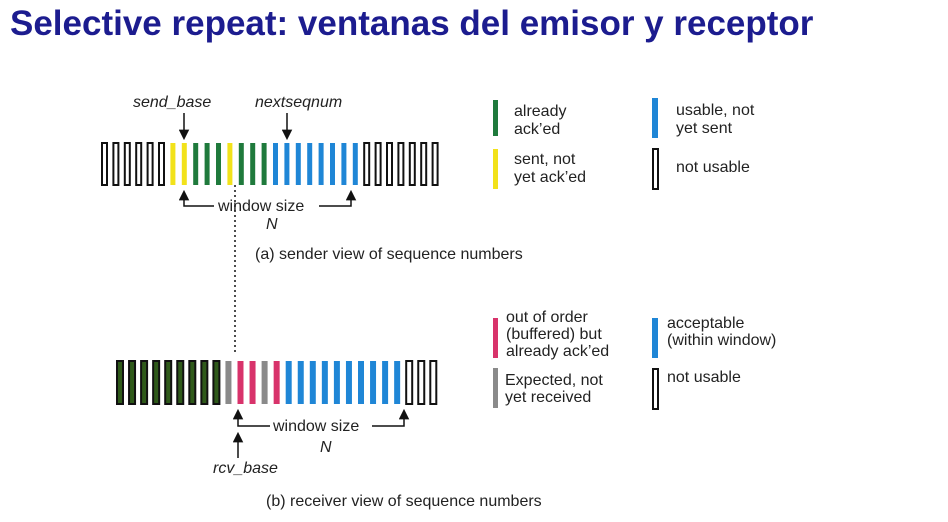 This screenshot has width=948, height=522. Describe the element at coordinates (495, 169) in the screenshot. I see `legend-sent-swatch` at that location.